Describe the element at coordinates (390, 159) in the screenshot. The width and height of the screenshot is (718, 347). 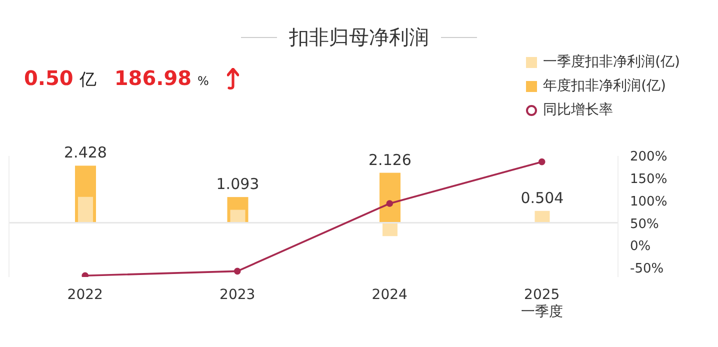
I see `data-label: 2.126` at that location.